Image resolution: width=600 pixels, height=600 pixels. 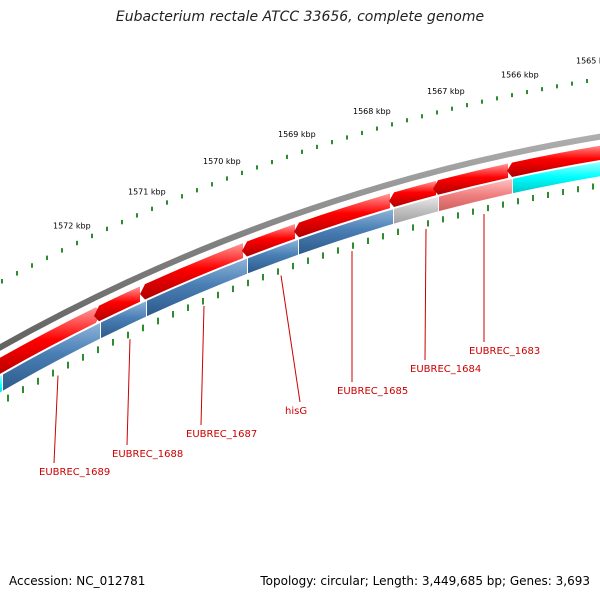 I want to click on gene-label: EUBREC_1688, so click(x=147, y=454).